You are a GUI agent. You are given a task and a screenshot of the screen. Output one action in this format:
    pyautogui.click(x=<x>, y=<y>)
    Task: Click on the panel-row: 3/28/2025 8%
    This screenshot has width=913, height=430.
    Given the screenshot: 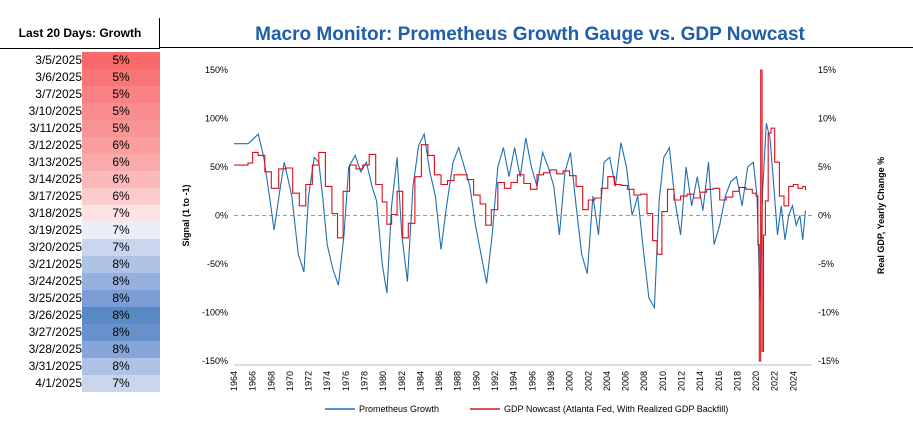 What is the action you would take?
    pyautogui.click(x=80, y=349)
    